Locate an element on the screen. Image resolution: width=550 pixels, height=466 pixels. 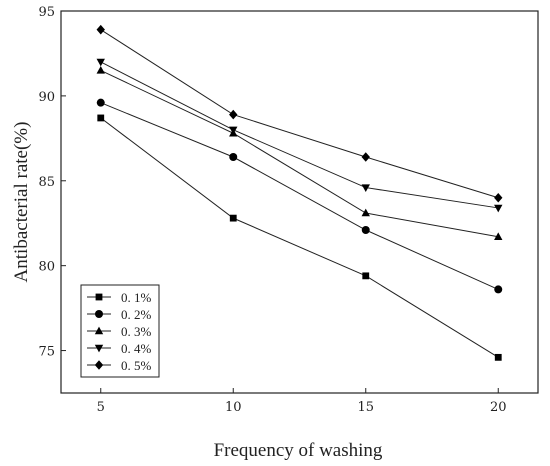
y-tick-label: 80 is located at coordinates (46, 267).